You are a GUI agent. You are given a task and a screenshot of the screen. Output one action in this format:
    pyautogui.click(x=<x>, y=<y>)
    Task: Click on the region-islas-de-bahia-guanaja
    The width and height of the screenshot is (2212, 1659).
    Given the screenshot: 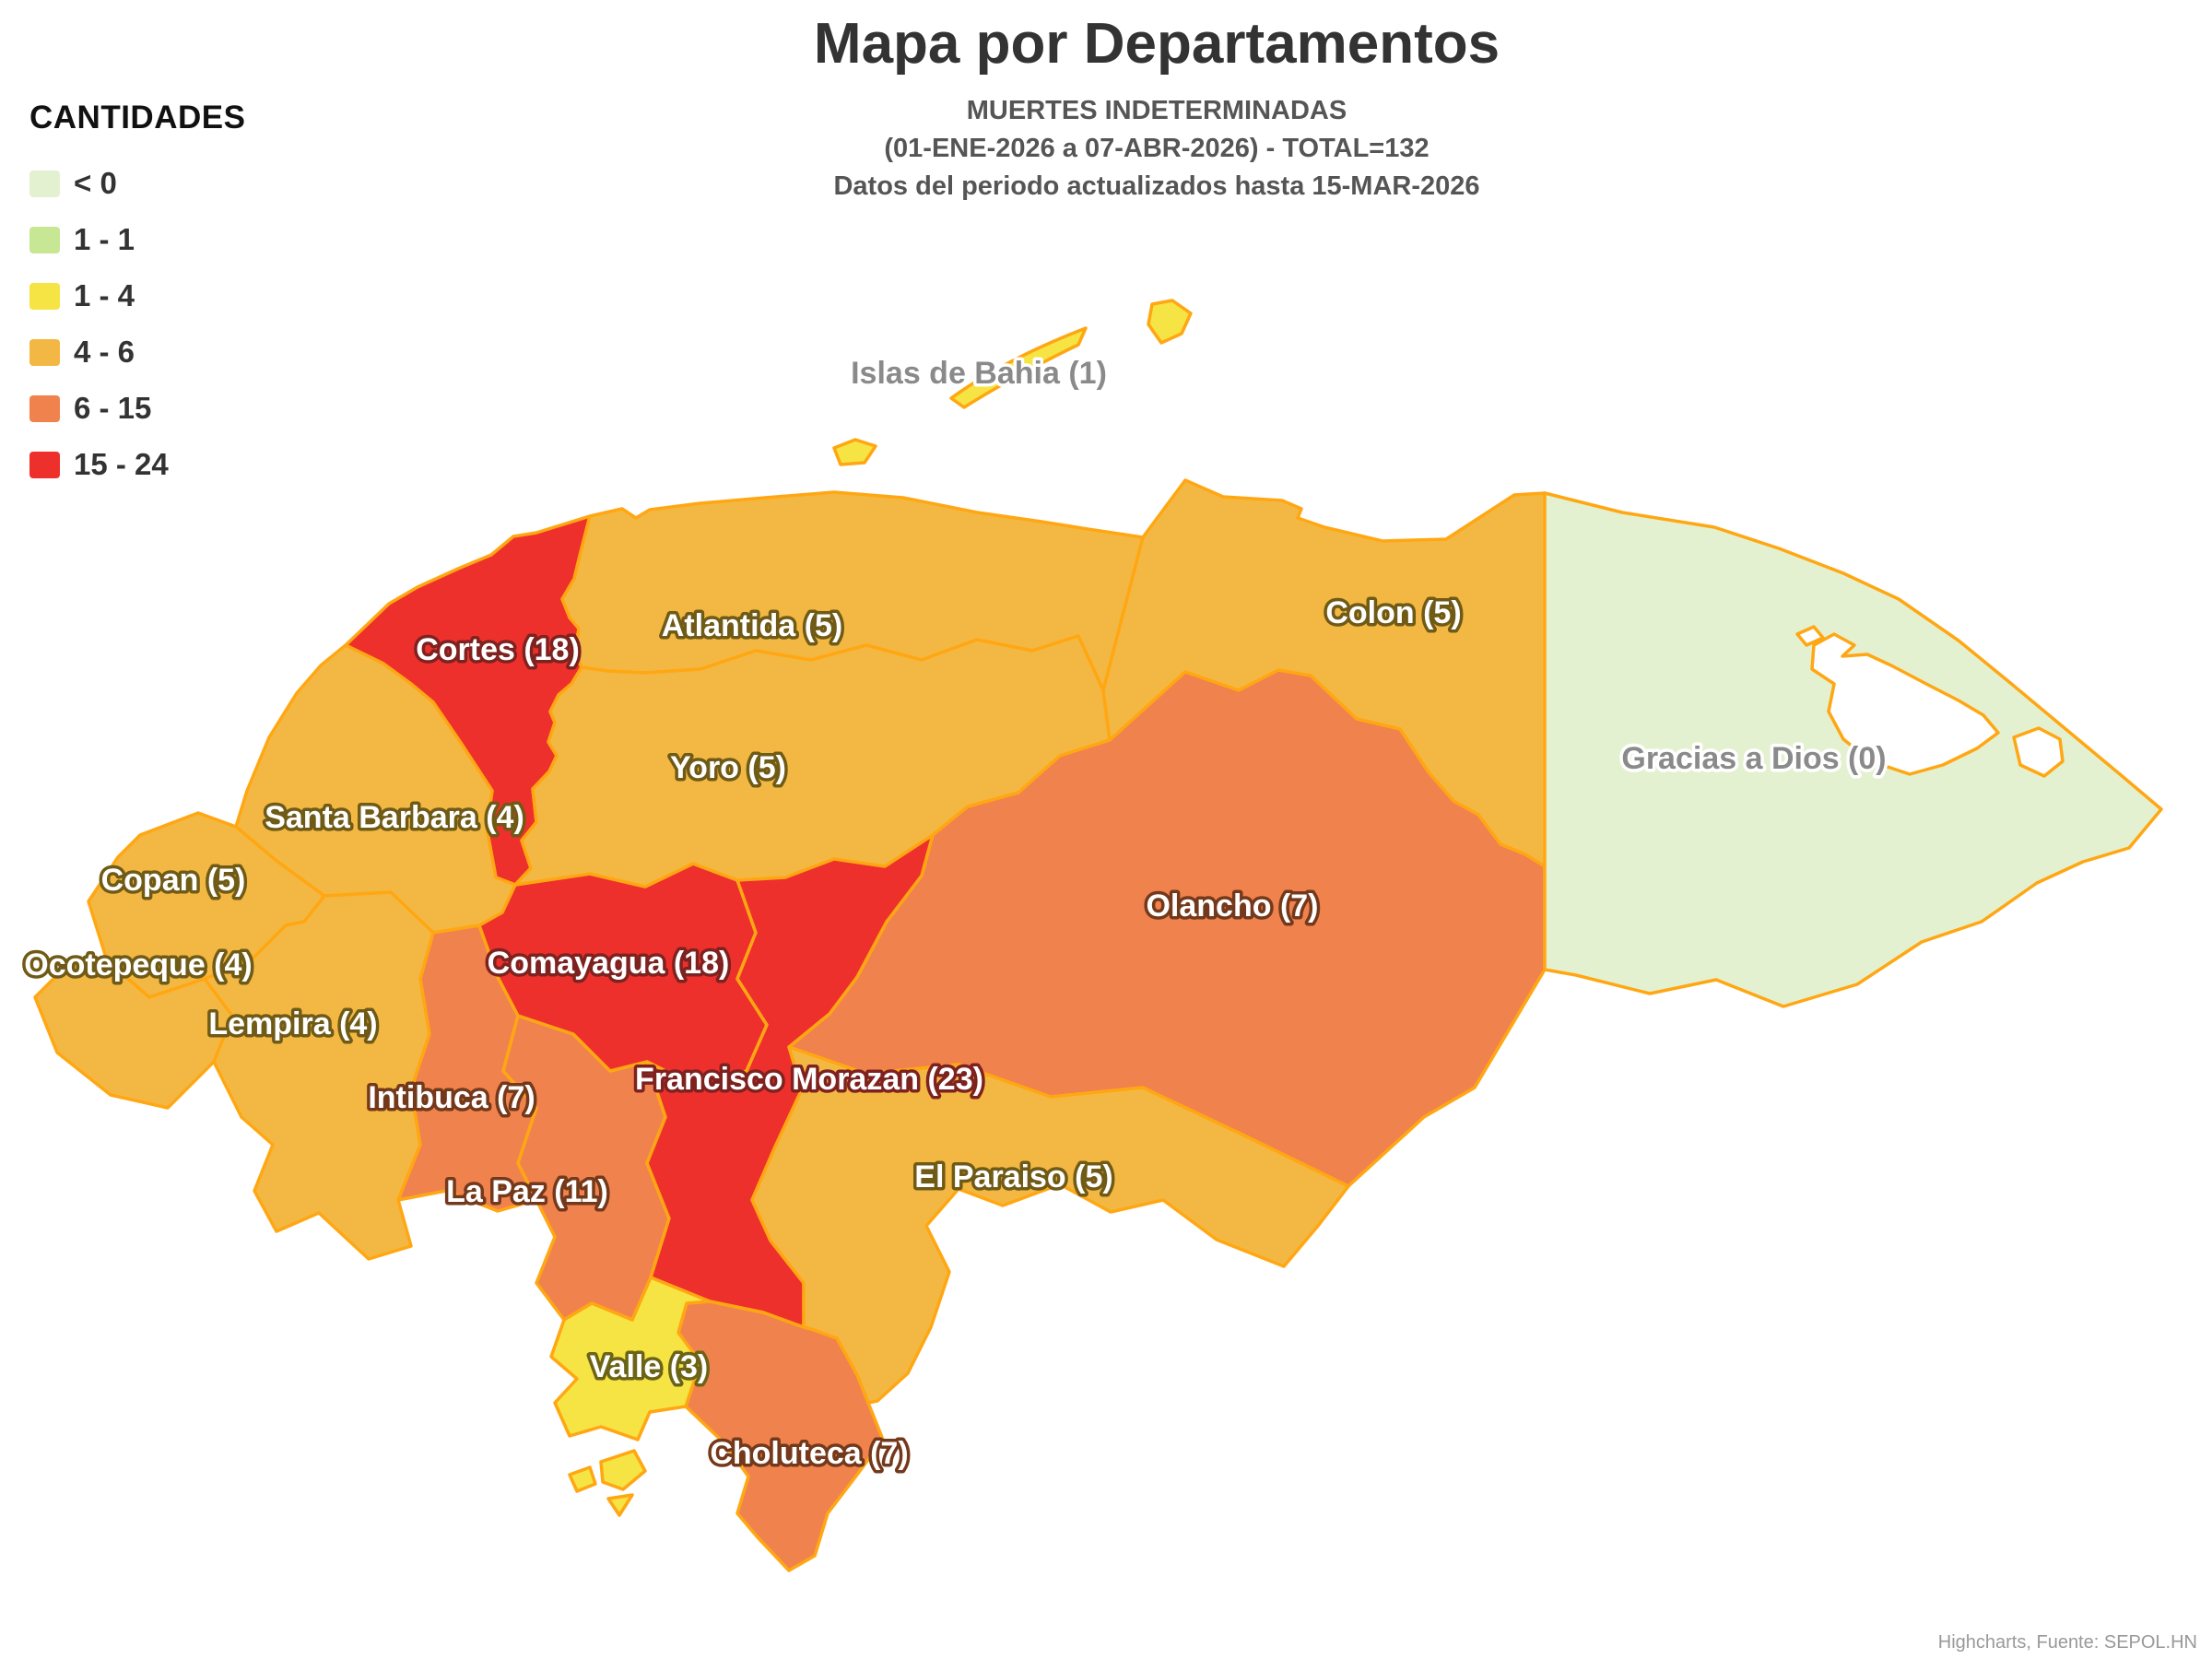 What is the action you would take?
    pyautogui.click(x=1170, y=322)
    